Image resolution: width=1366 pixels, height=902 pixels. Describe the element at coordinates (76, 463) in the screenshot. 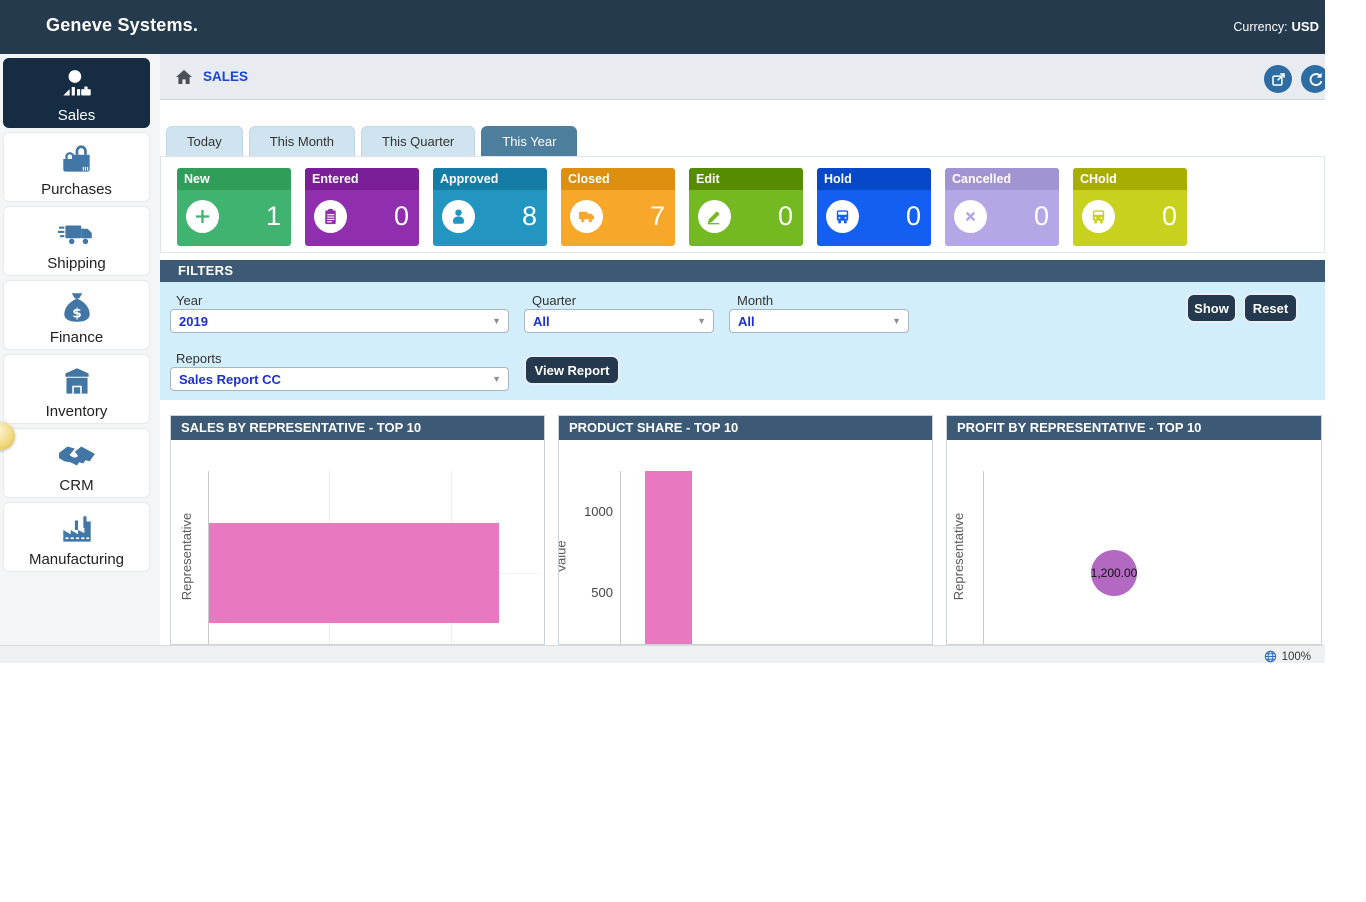

I see `sidebar-item-crm: CRM` at that location.